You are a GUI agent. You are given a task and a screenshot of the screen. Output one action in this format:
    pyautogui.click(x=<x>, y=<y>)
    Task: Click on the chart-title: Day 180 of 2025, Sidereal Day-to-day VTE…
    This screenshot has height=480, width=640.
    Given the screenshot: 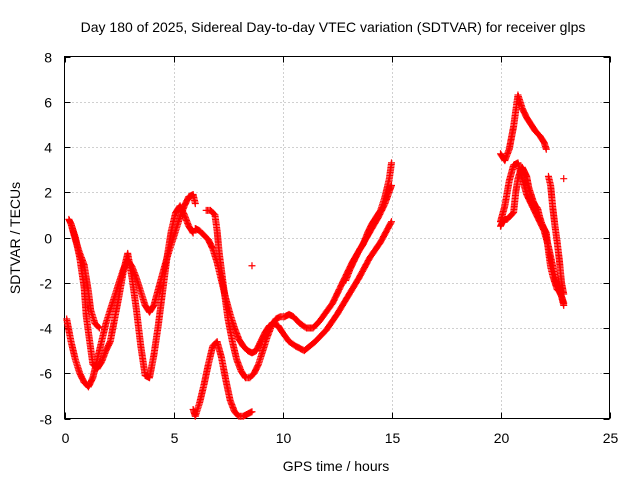 What is the action you would take?
    pyautogui.click(x=333, y=27)
    